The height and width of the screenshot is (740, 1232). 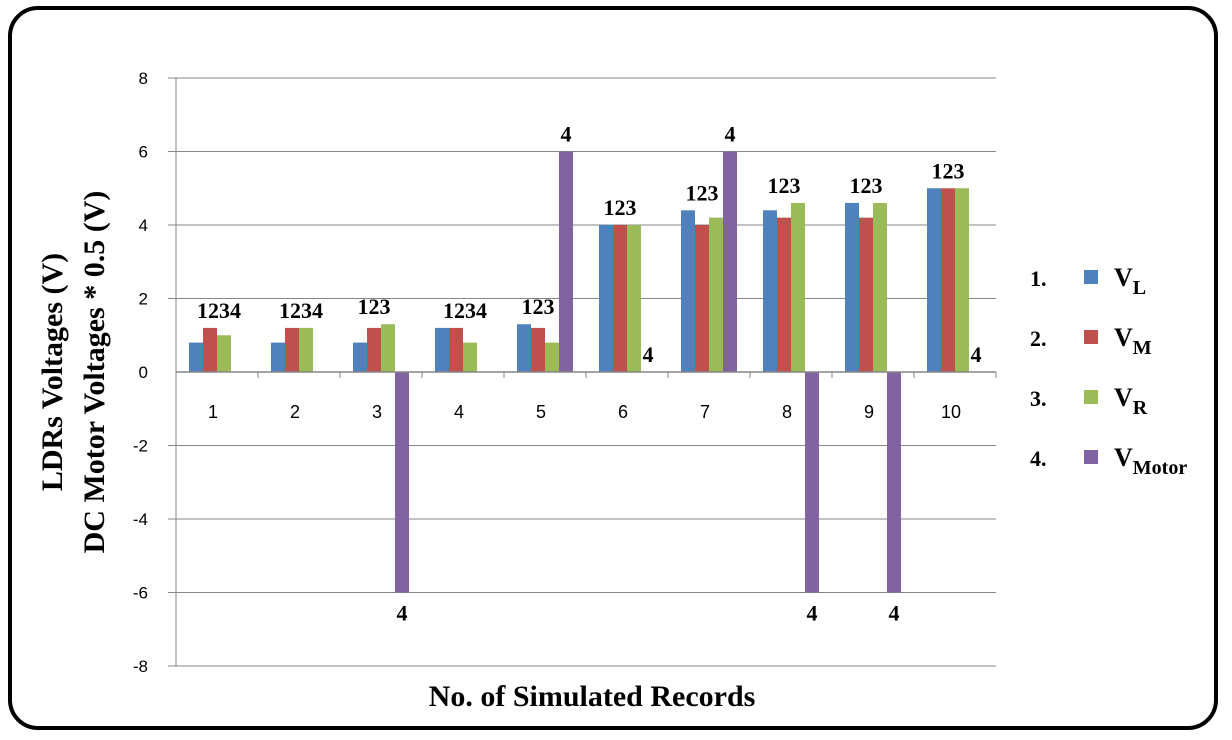 What do you see at coordinates (1038, 338) in the screenshot?
I see `legend-number: 2.` at bounding box center [1038, 338].